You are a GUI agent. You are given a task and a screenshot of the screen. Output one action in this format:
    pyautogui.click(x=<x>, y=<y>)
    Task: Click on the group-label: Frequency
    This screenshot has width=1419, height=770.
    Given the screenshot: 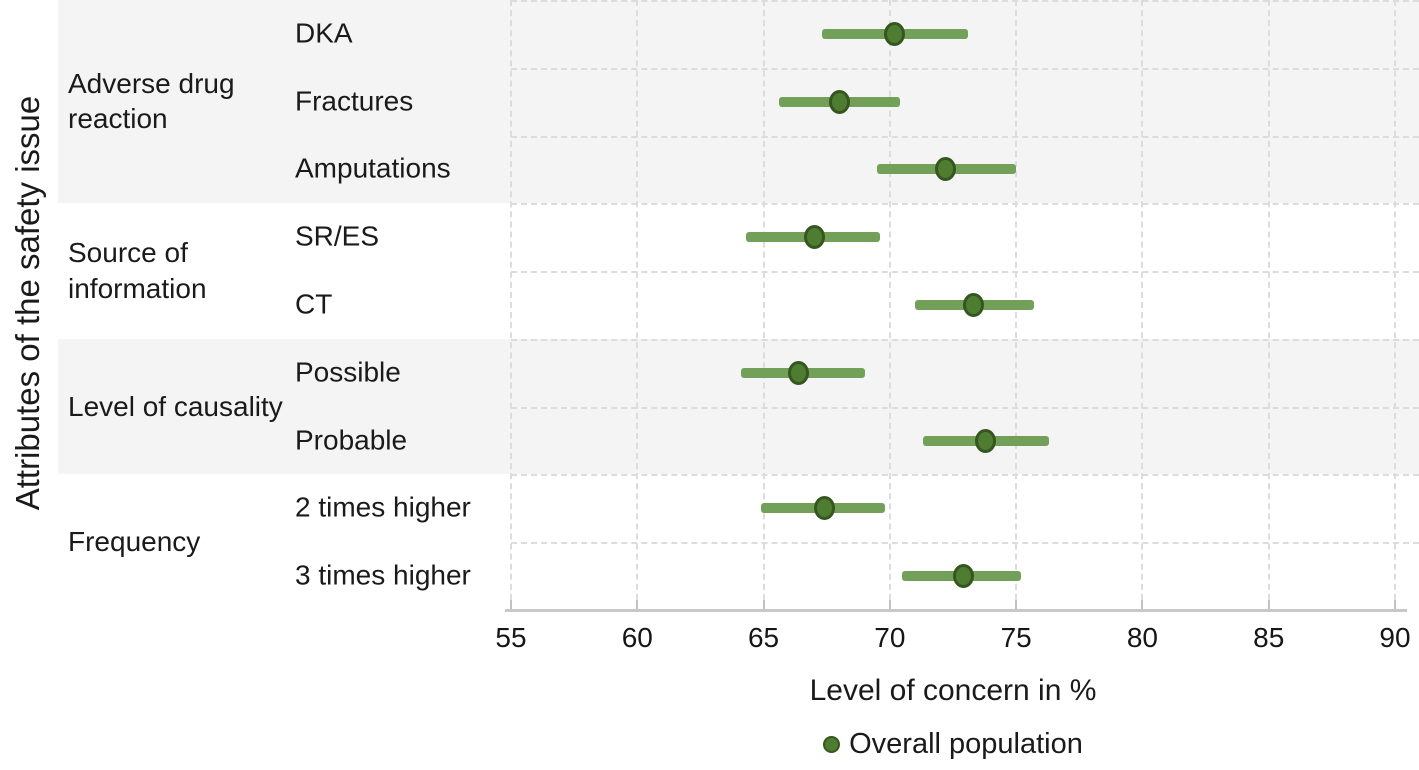 What is the action you would take?
    pyautogui.click(x=134, y=542)
    